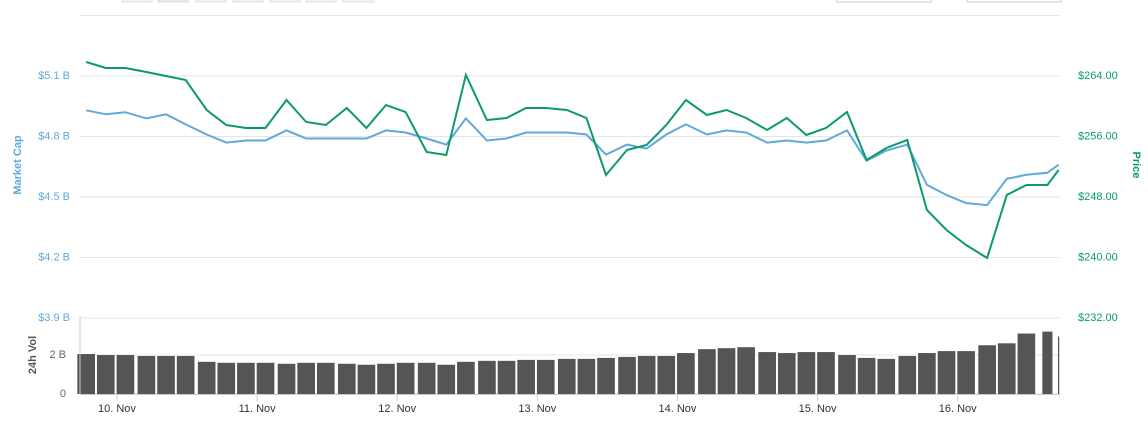  What do you see at coordinates (54, 76) in the screenshot?
I see `y-tick-label: $5.1 B` at bounding box center [54, 76].